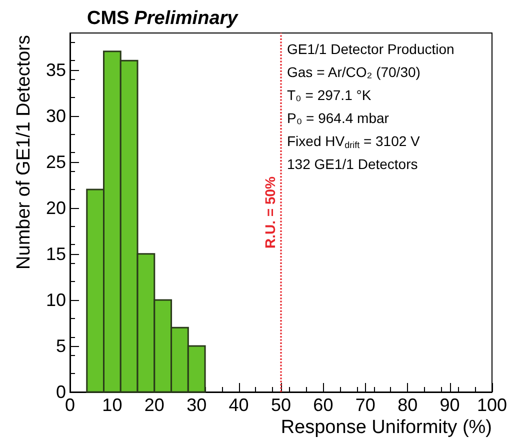 This screenshot has height=448, width=511. Describe the element at coordinates (338, 118) in the screenshot. I see `annotation: P₀ = 964.4 mbar` at that location.